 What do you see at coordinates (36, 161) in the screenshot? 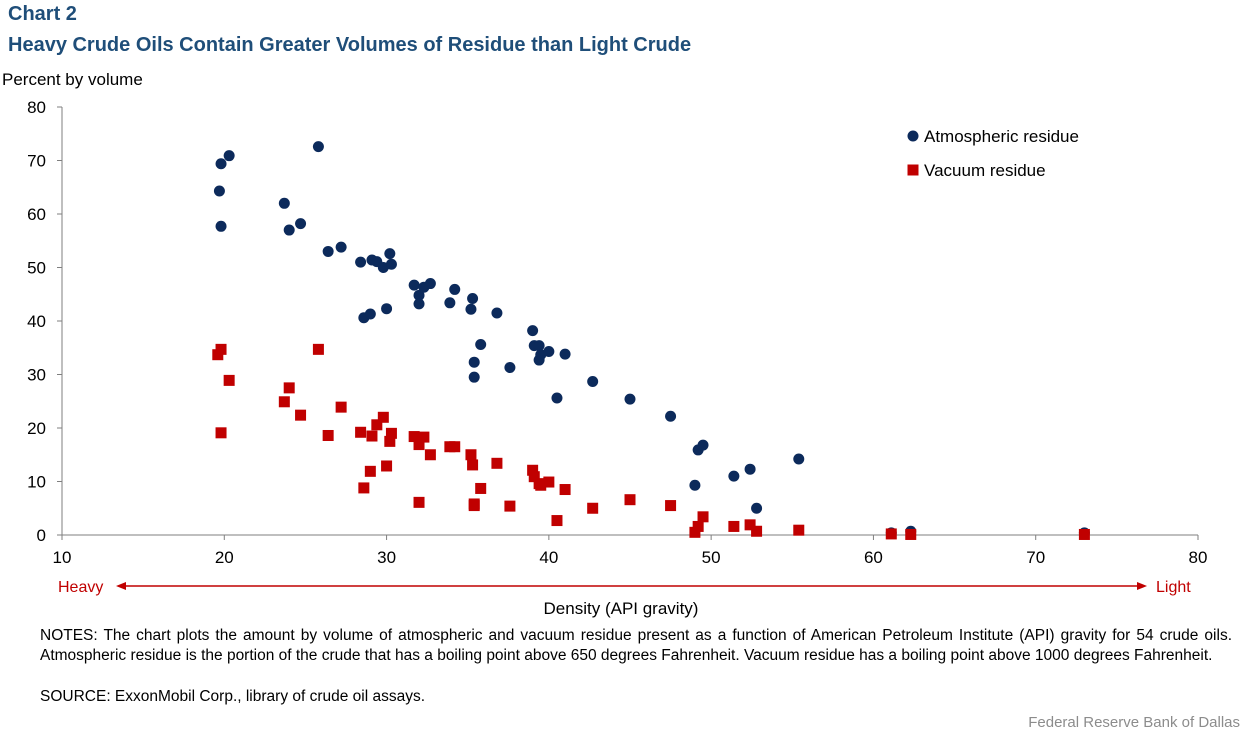
I see `y-tick-label: 70` at bounding box center [36, 161].